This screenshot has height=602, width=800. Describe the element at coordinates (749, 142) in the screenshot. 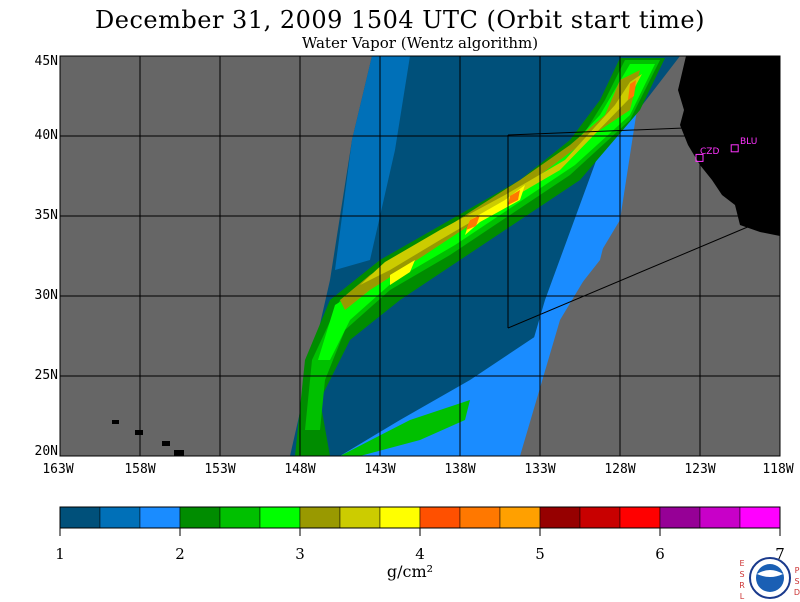

I see `station-label-blu: BLU` at that location.